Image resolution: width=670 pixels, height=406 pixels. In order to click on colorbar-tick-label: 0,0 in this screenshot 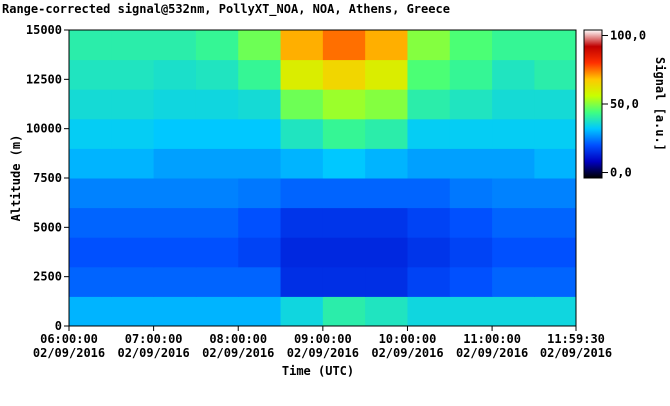, I will do `click(621, 173)`.